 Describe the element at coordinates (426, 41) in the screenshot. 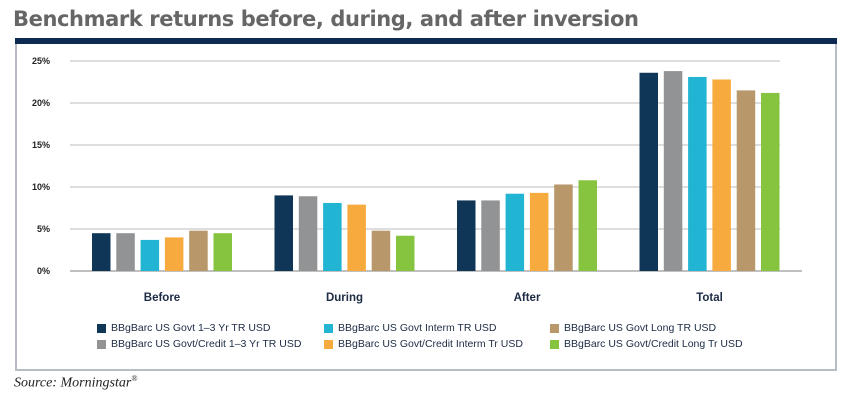

I see `chart-frame-top-bar` at that location.